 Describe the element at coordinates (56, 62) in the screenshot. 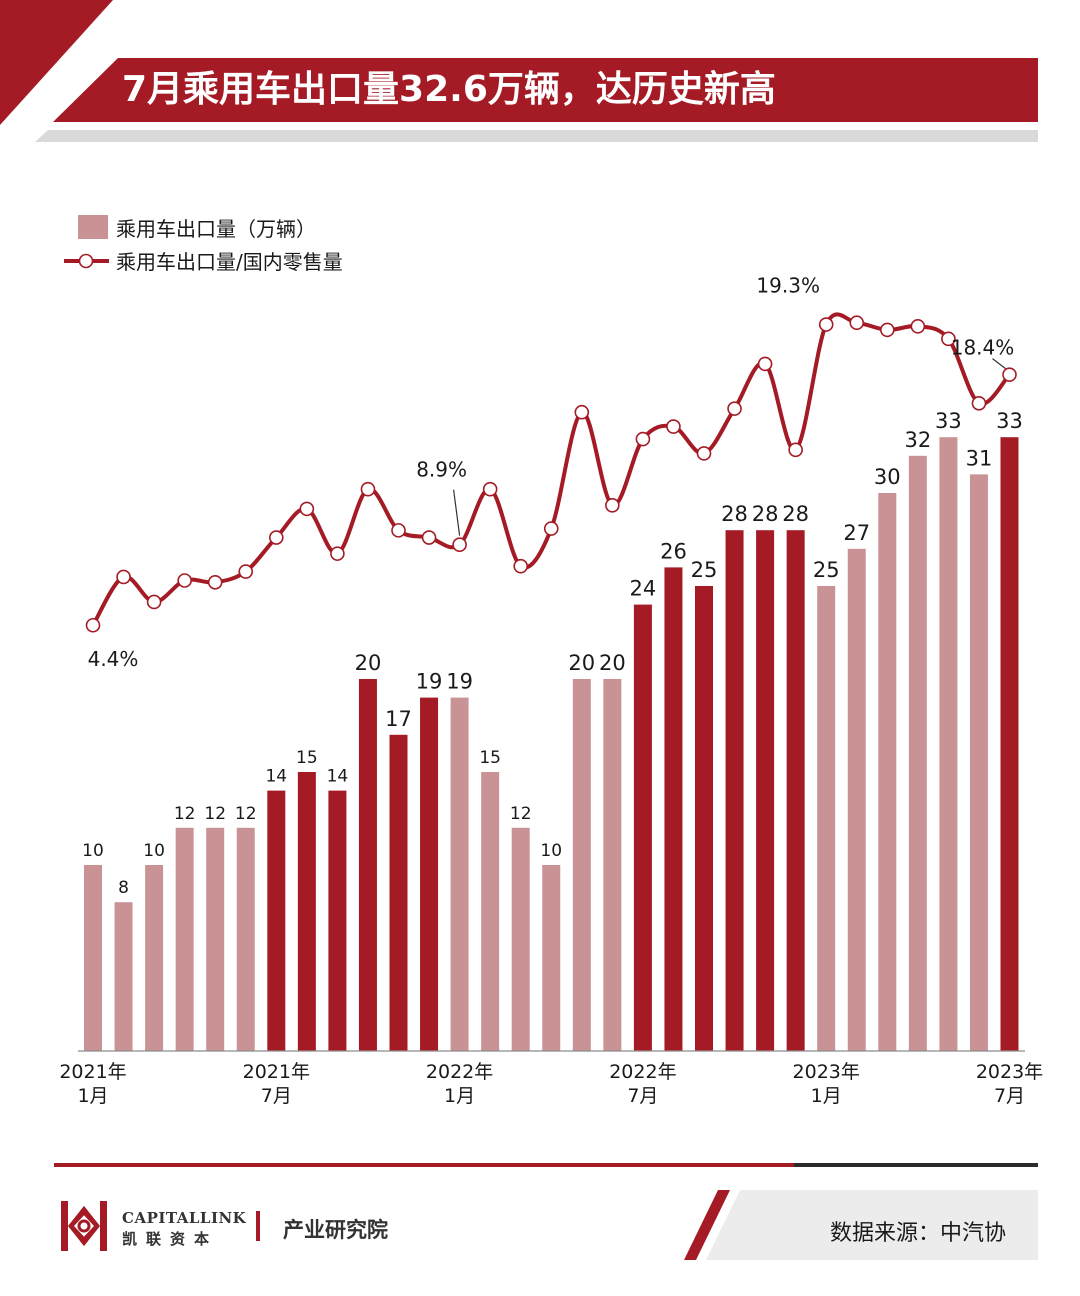

I see `corner-decoration` at that location.